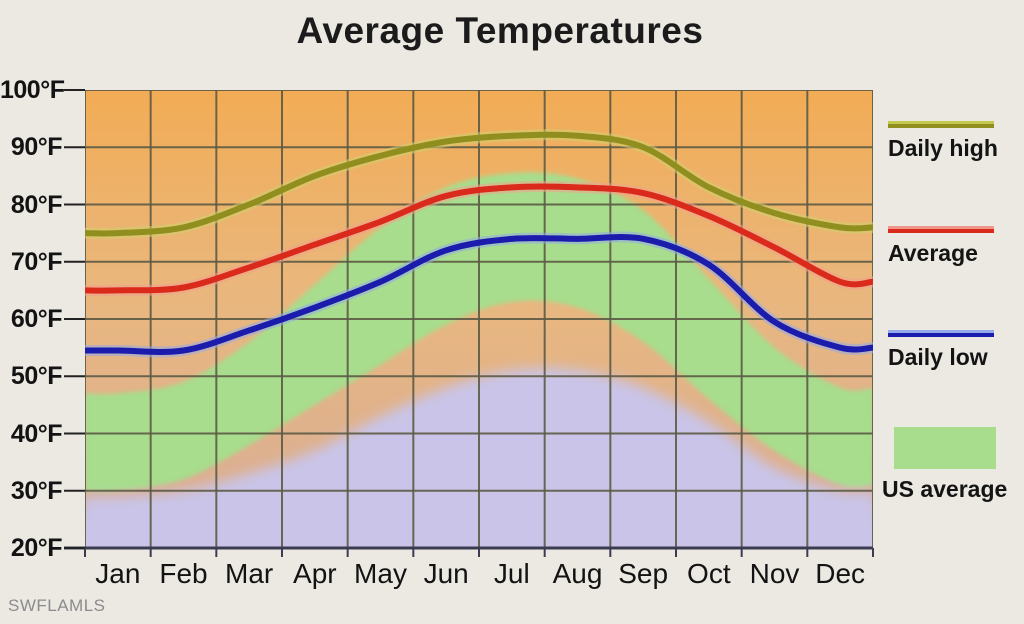 The width and height of the screenshot is (1024, 624). What do you see at coordinates (36, 490) in the screenshot?
I see `y-axis-label-30: 30°F` at bounding box center [36, 490].